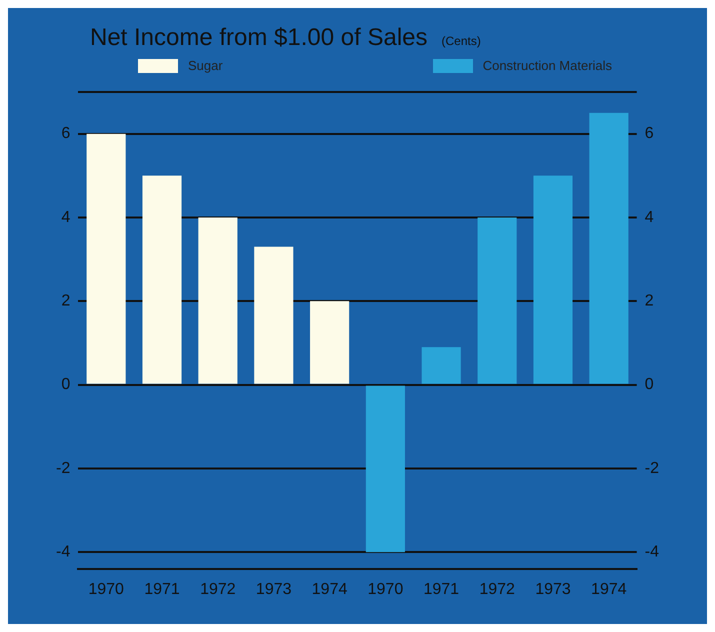 The height and width of the screenshot is (632, 715). I want to click on y-tick-label: -2, so click(63, 468).